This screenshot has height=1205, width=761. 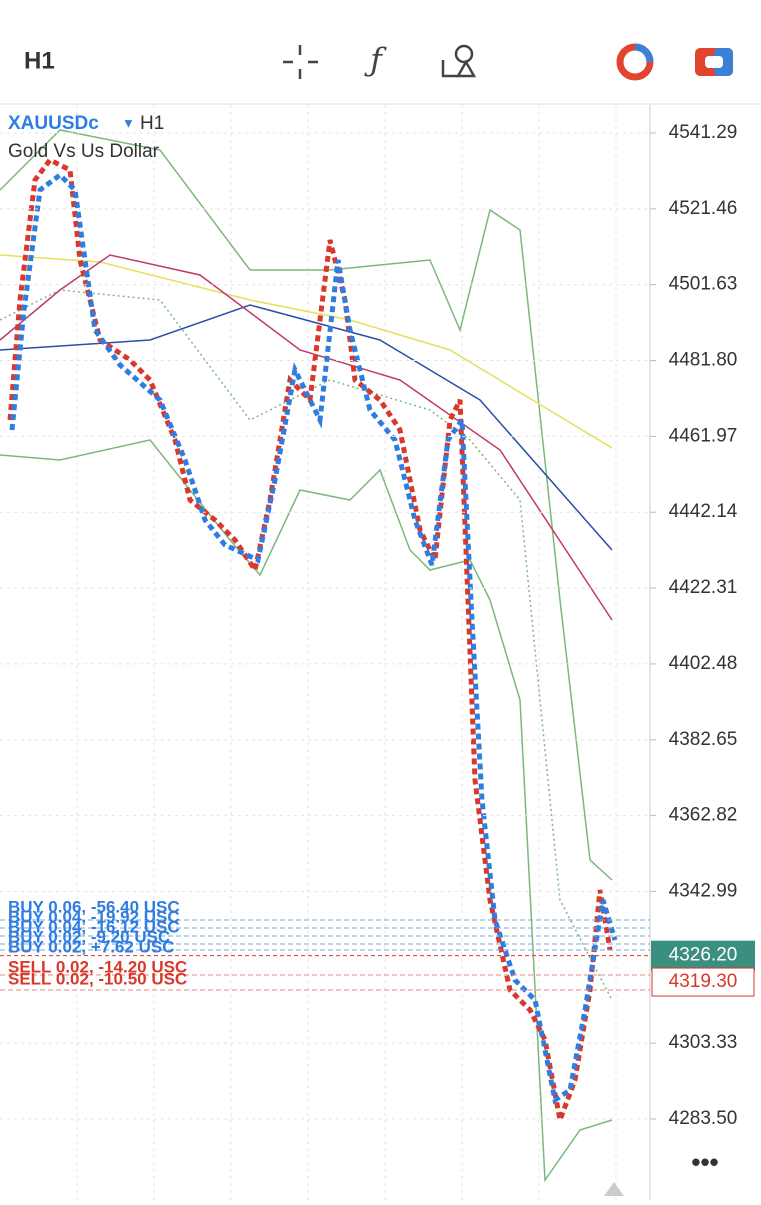 I want to click on account-button, so click(x=714, y=62).